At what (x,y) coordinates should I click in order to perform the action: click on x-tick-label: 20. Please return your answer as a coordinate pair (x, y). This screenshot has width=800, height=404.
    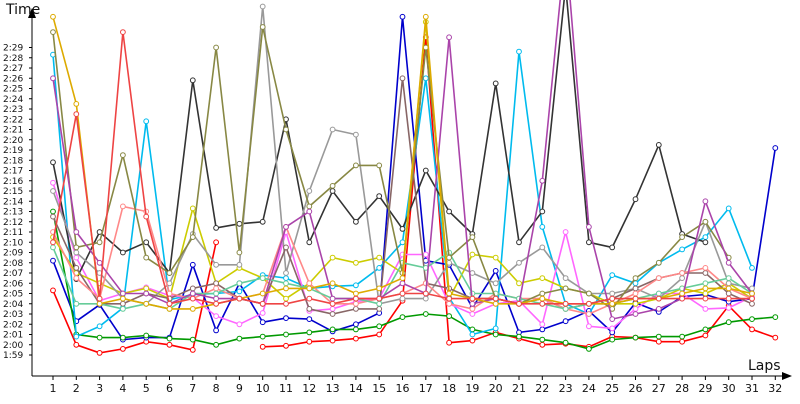
    Looking at the image, I should click on (496, 388).